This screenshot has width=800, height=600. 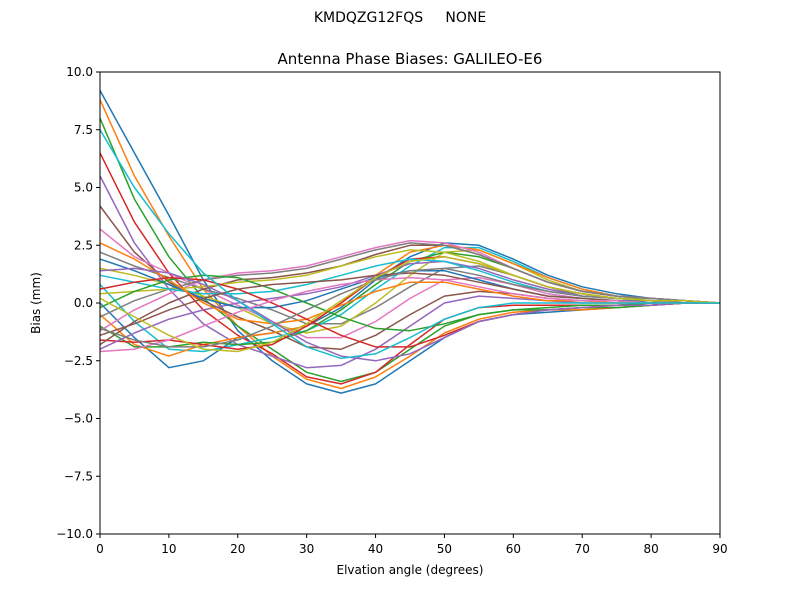 I want to click on chart-title: Antenna Phase Biases: GALILEO-E6, so click(x=410, y=59).